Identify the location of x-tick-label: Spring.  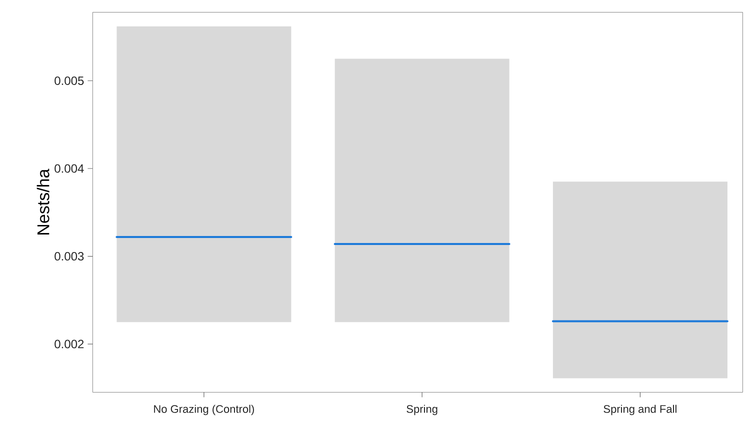
(422, 410).